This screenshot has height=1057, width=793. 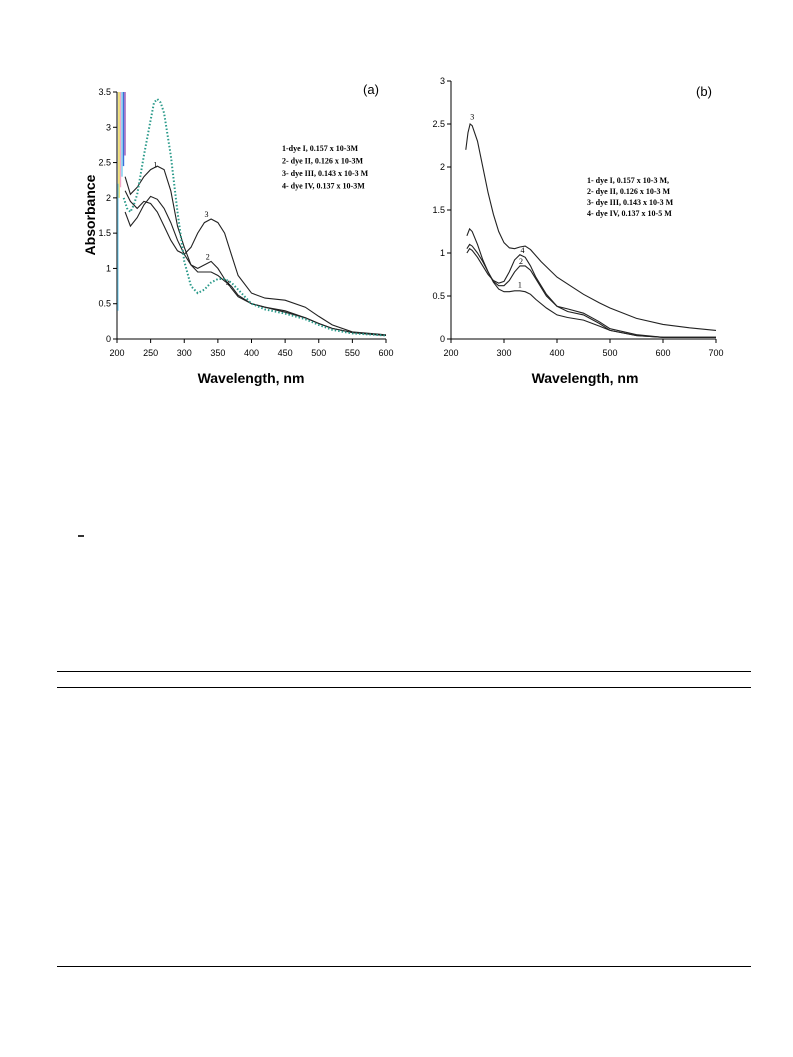 What do you see at coordinates (150, 353) in the screenshot?
I see `x-tick-label: 250` at bounding box center [150, 353].